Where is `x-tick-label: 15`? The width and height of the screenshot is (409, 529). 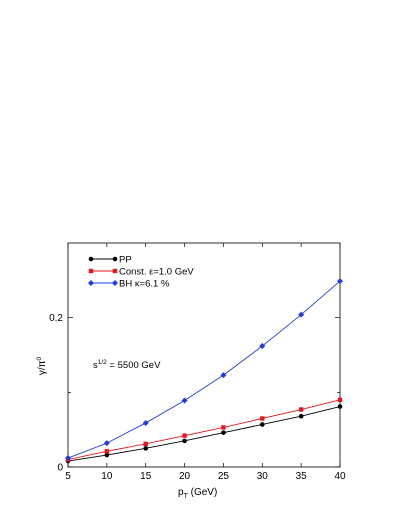
x-tick-label: 15 is located at coordinates (146, 476).